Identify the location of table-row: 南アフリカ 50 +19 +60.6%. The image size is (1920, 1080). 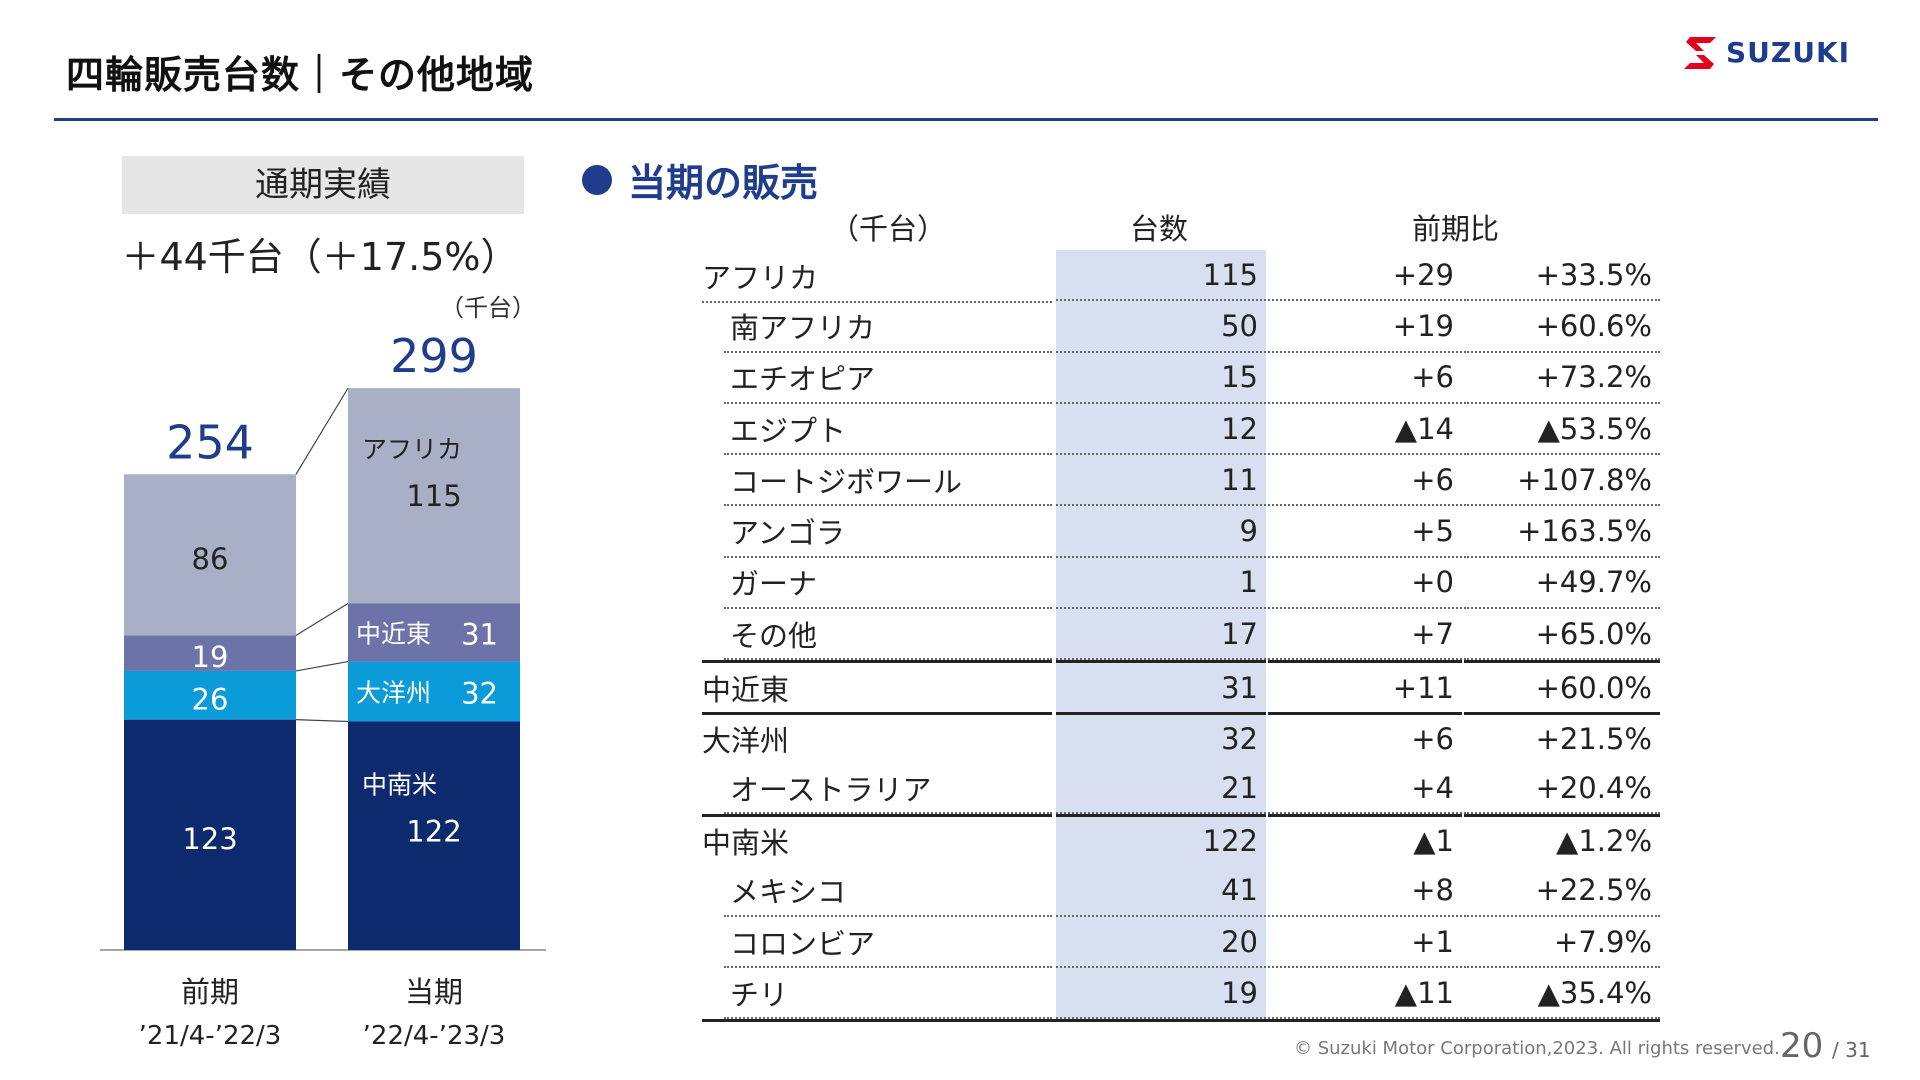
(1182, 327).